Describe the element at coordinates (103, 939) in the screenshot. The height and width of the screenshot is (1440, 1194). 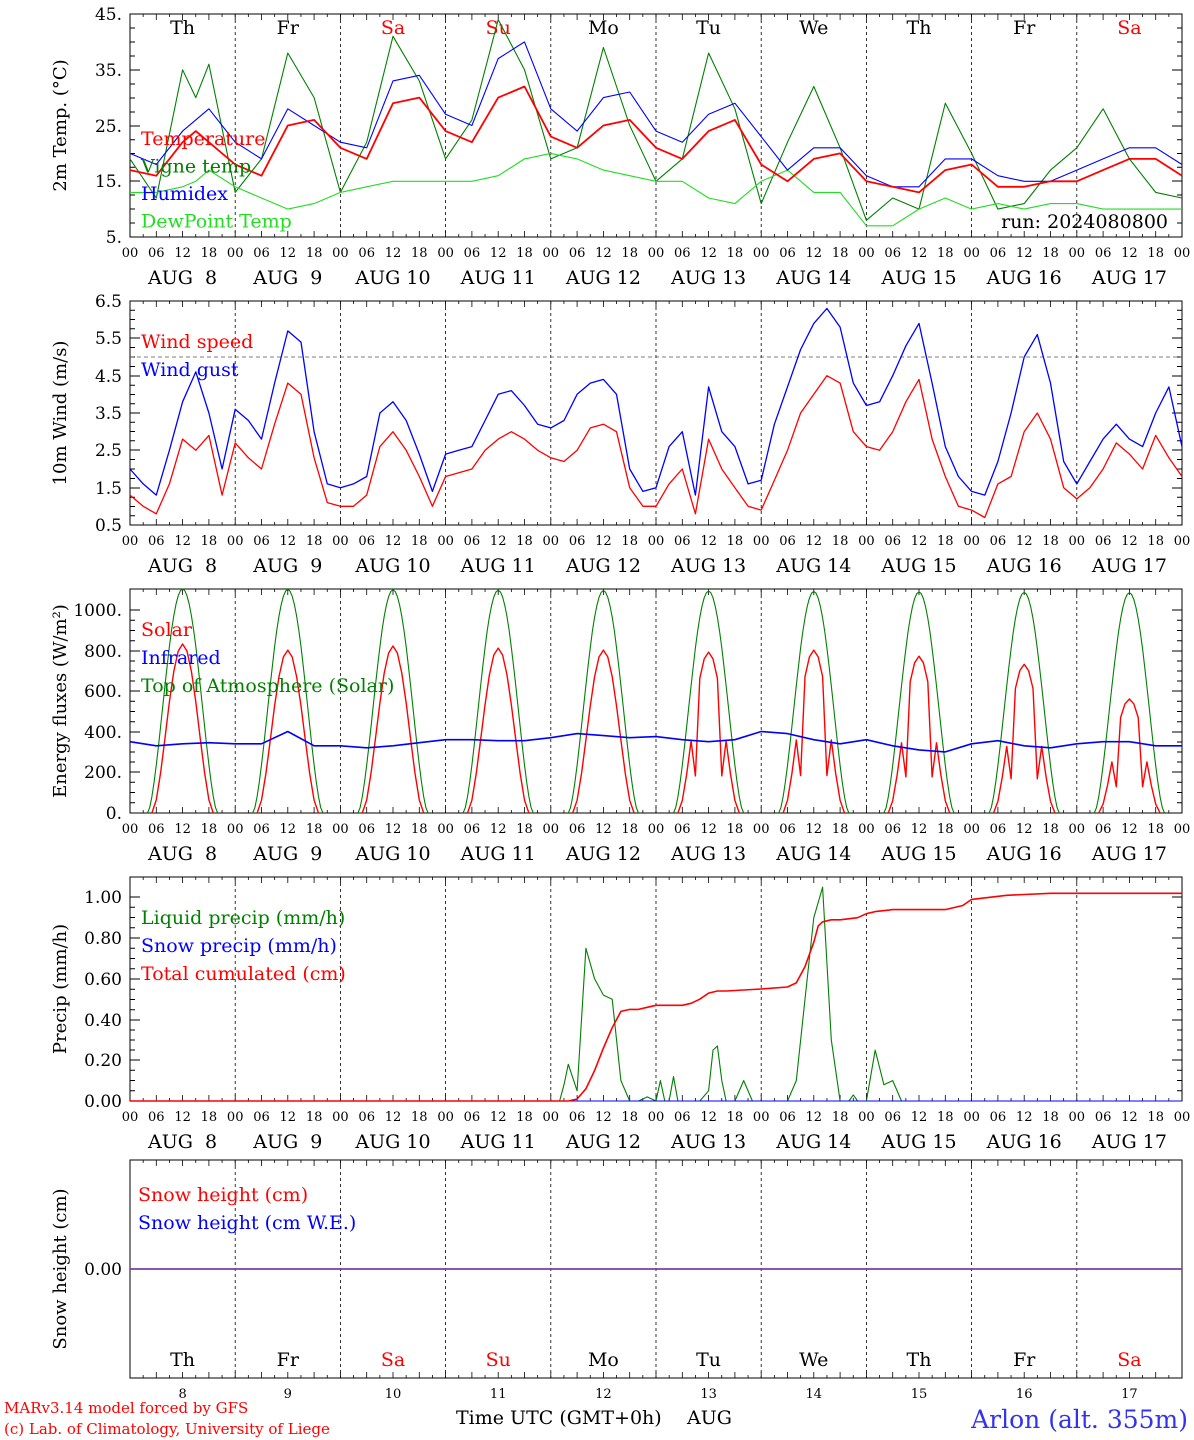
I see `y-tick-label: 0.80` at that location.